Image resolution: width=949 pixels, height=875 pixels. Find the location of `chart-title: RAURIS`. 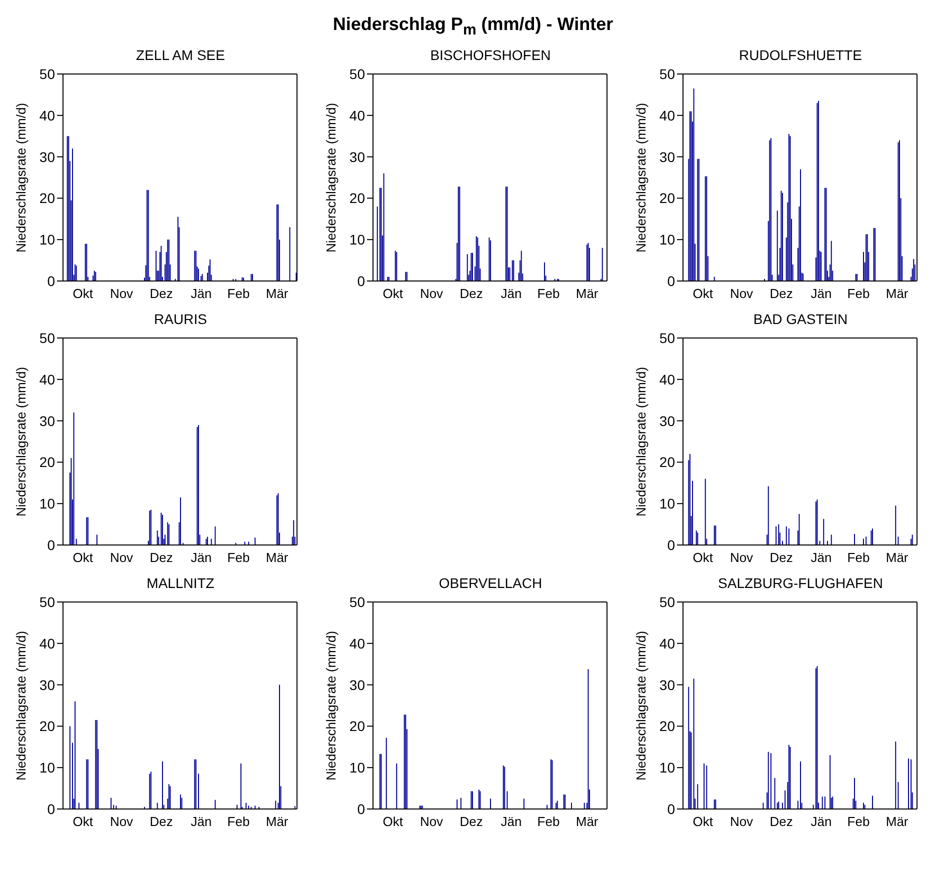

chart-title: RAURIS is located at coordinates (180, 319).